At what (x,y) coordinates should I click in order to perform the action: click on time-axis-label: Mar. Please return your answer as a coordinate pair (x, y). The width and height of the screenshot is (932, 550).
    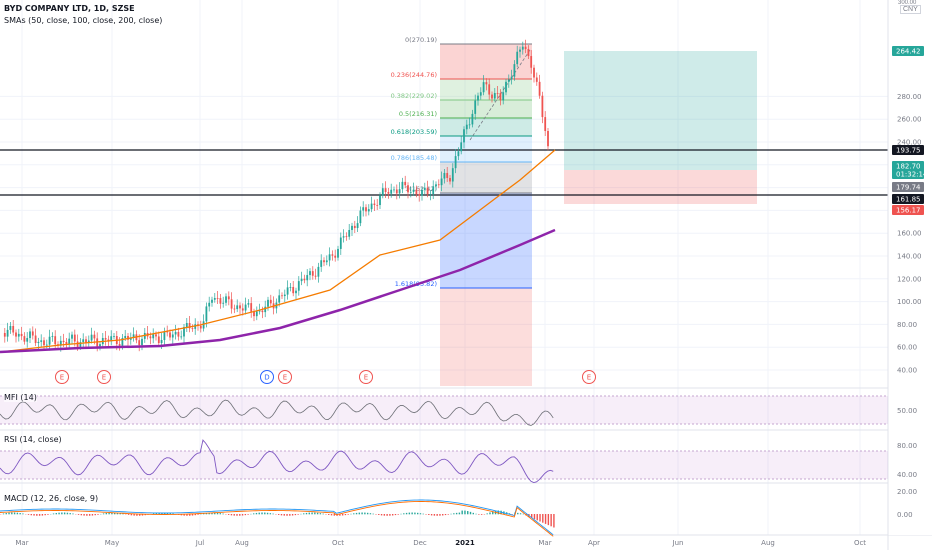
    Looking at the image, I should click on (544, 543).